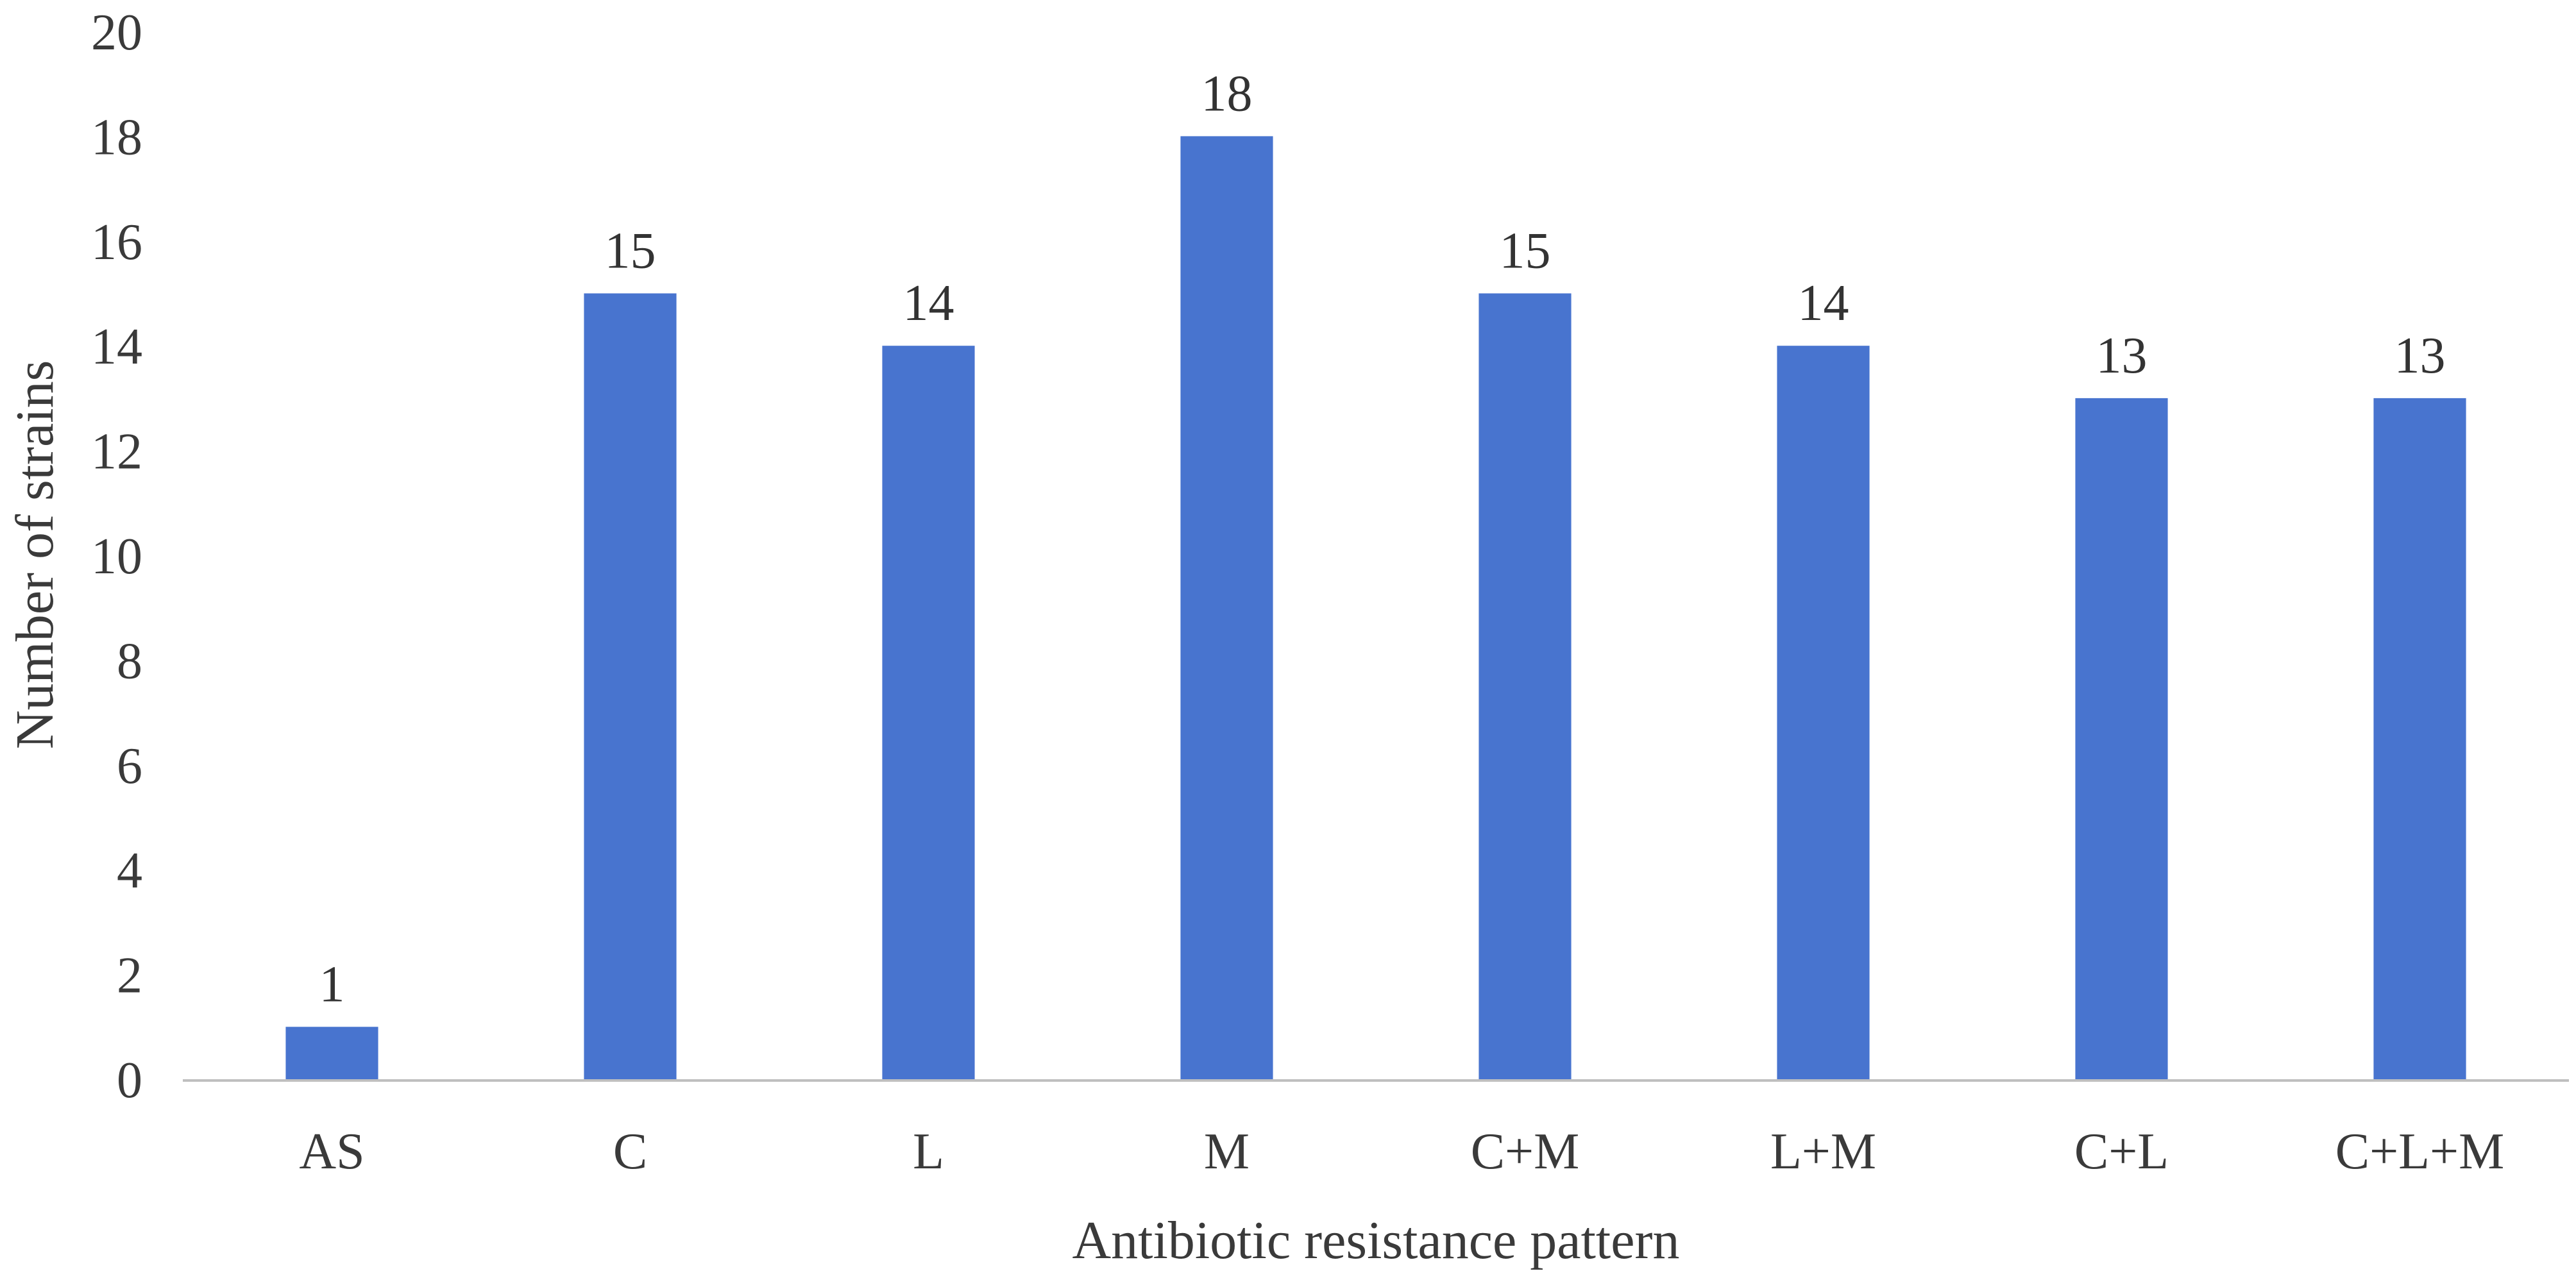 This screenshot has width=2576, height=1278. Describe the element at coordinates (1823, 1151) in the screenshot. I see `x-tick-label: L+M` at that location.